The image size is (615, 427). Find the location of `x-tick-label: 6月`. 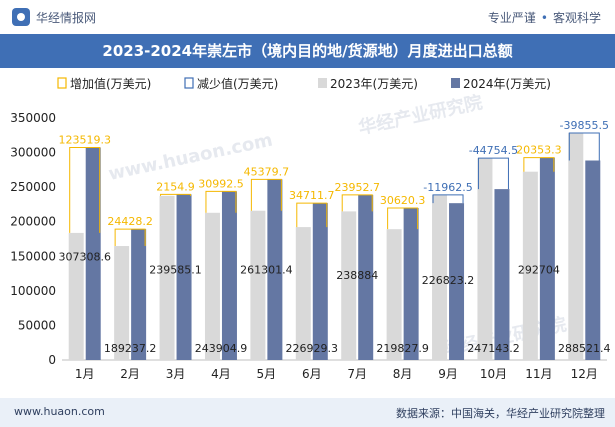

x-tick-label: 6月 is located at coordinates (312, 374).